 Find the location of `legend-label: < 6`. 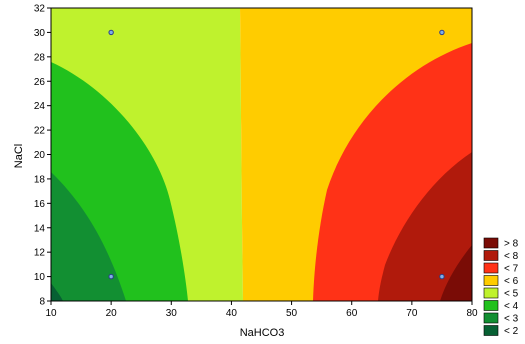

legend-label: < 6 is located at coordinates (511, 281).